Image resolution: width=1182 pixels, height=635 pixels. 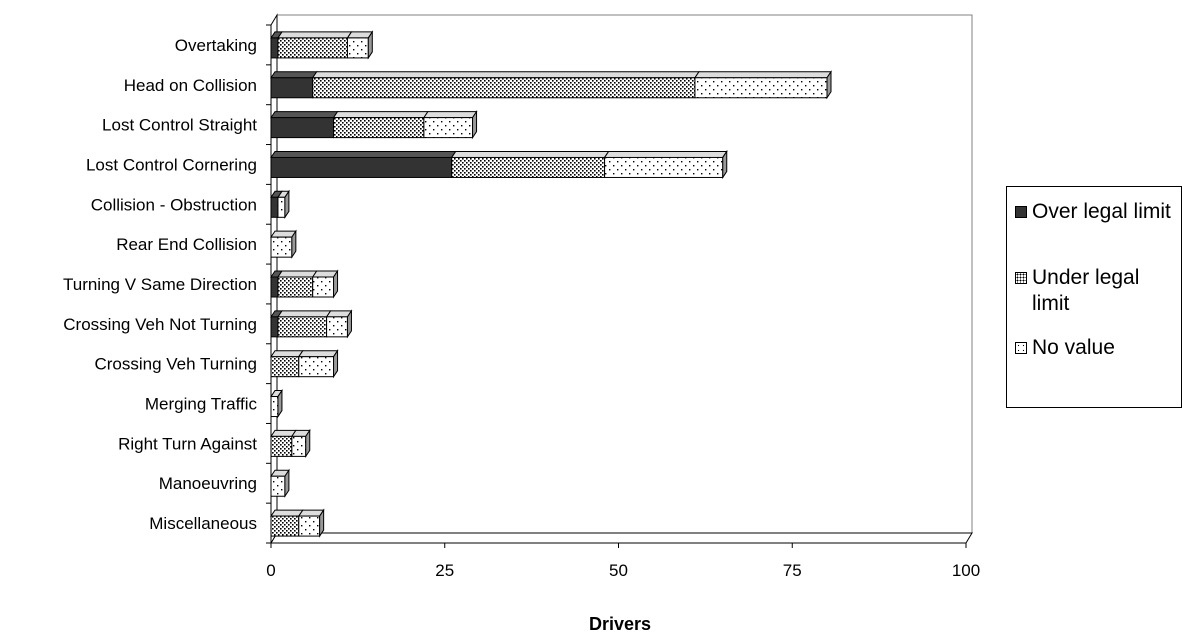 I want to click on legend-swatch-dense-dots-icon, so click(x=1021, y=278).